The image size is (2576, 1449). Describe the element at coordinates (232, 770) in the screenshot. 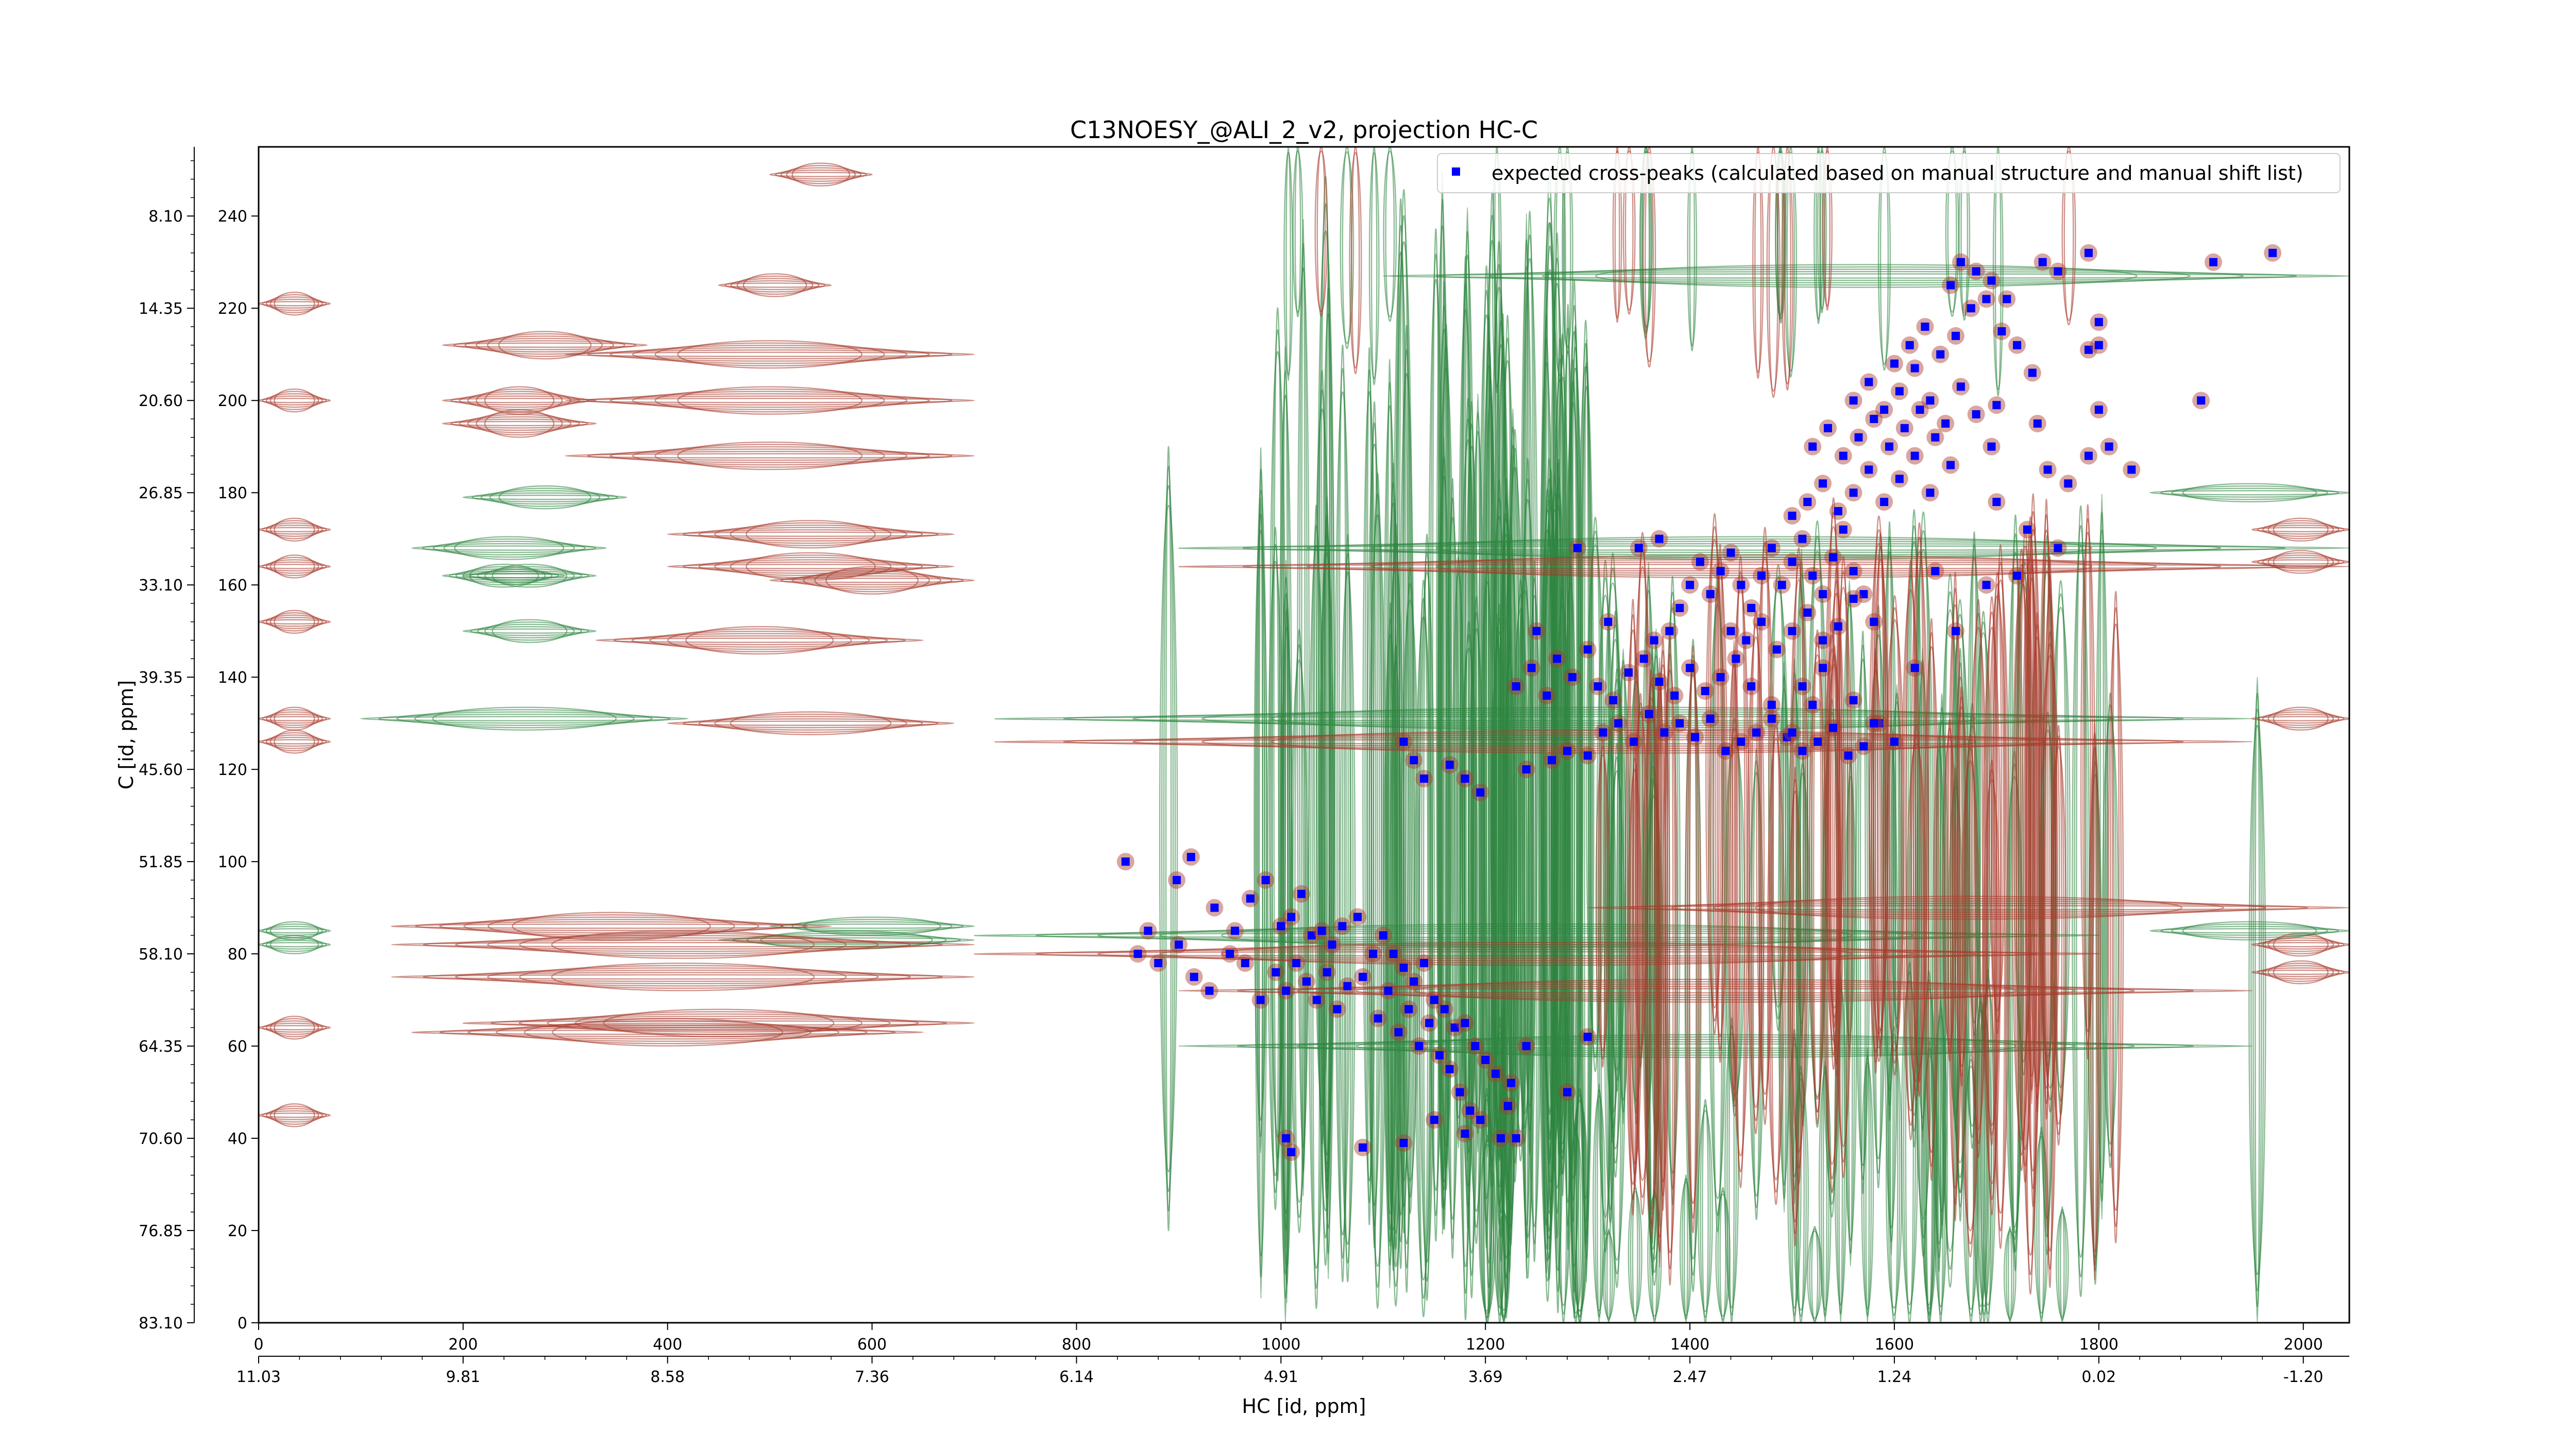

I see `y-index-tick-label: 120` at that location.